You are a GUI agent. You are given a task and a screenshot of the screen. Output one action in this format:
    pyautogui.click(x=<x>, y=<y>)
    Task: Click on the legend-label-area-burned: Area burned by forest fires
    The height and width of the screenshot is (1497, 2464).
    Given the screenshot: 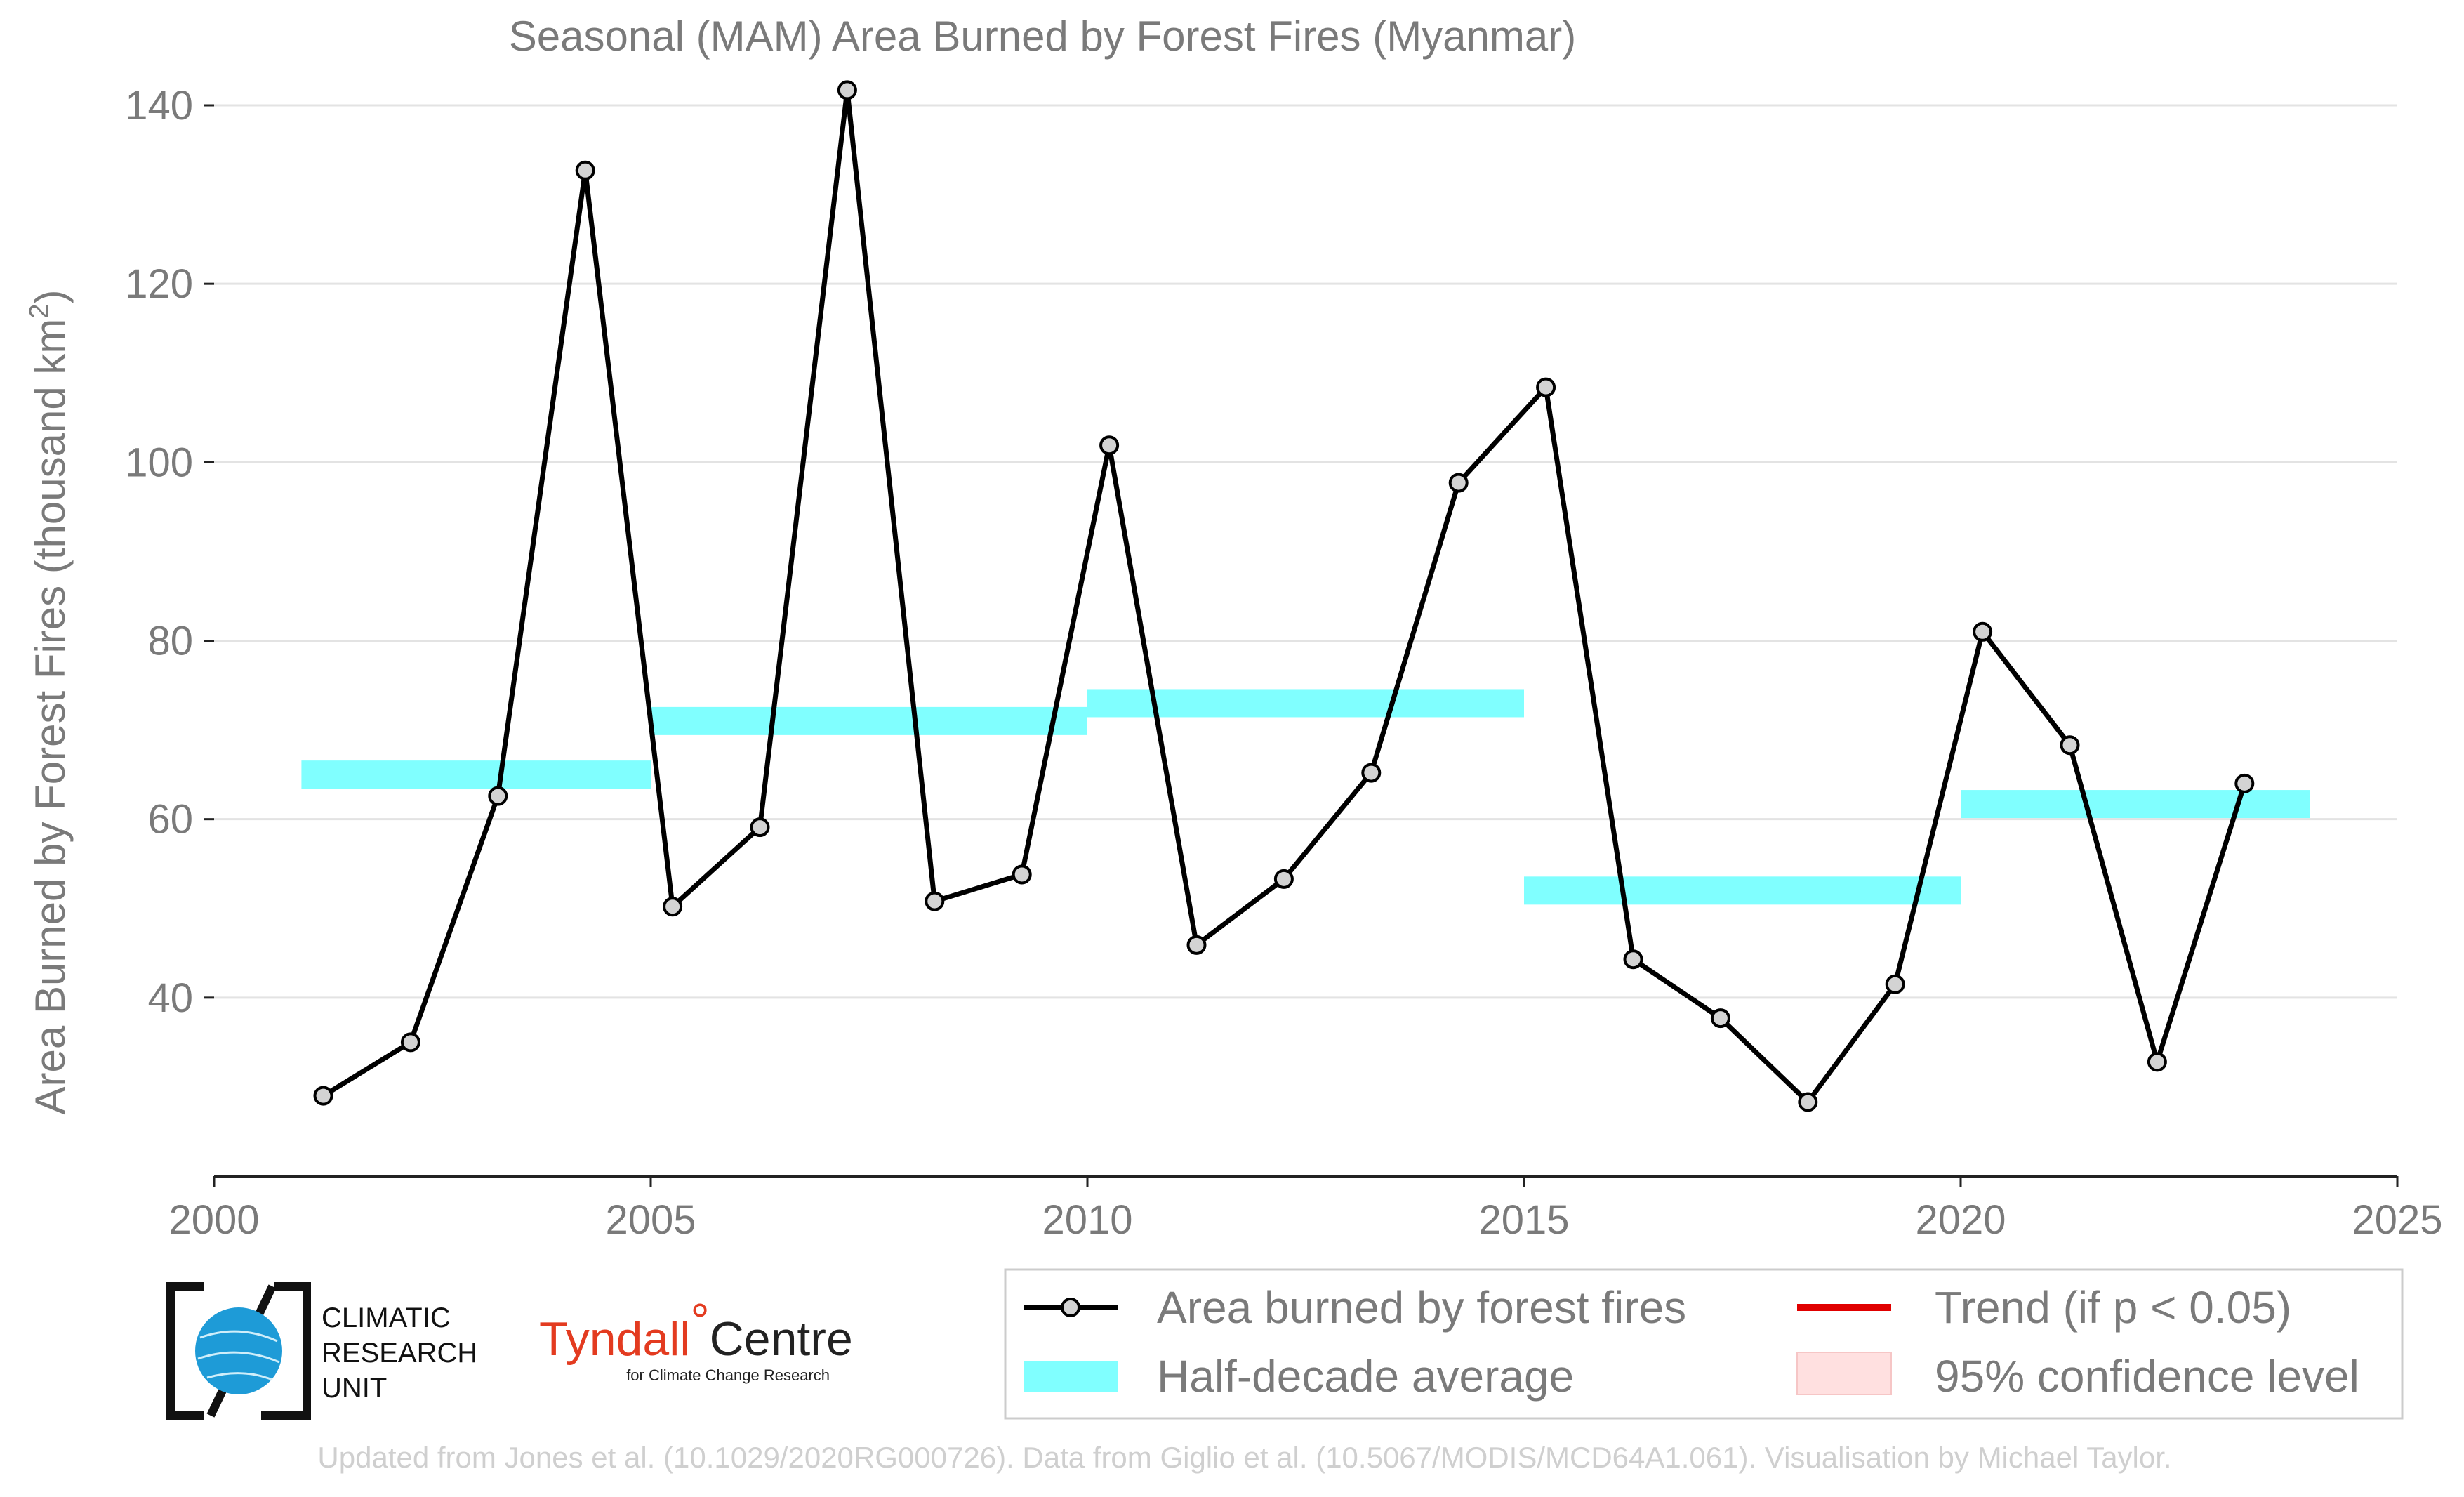 What is the action you would take?
    pyautogui.click(x=1421, y=1307)
    